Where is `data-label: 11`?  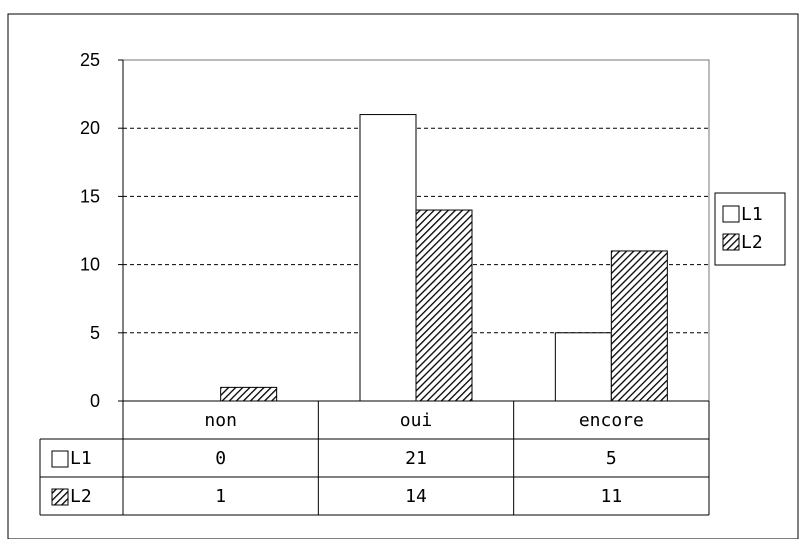 data-label: 11 is located at coordinates (611, 496).